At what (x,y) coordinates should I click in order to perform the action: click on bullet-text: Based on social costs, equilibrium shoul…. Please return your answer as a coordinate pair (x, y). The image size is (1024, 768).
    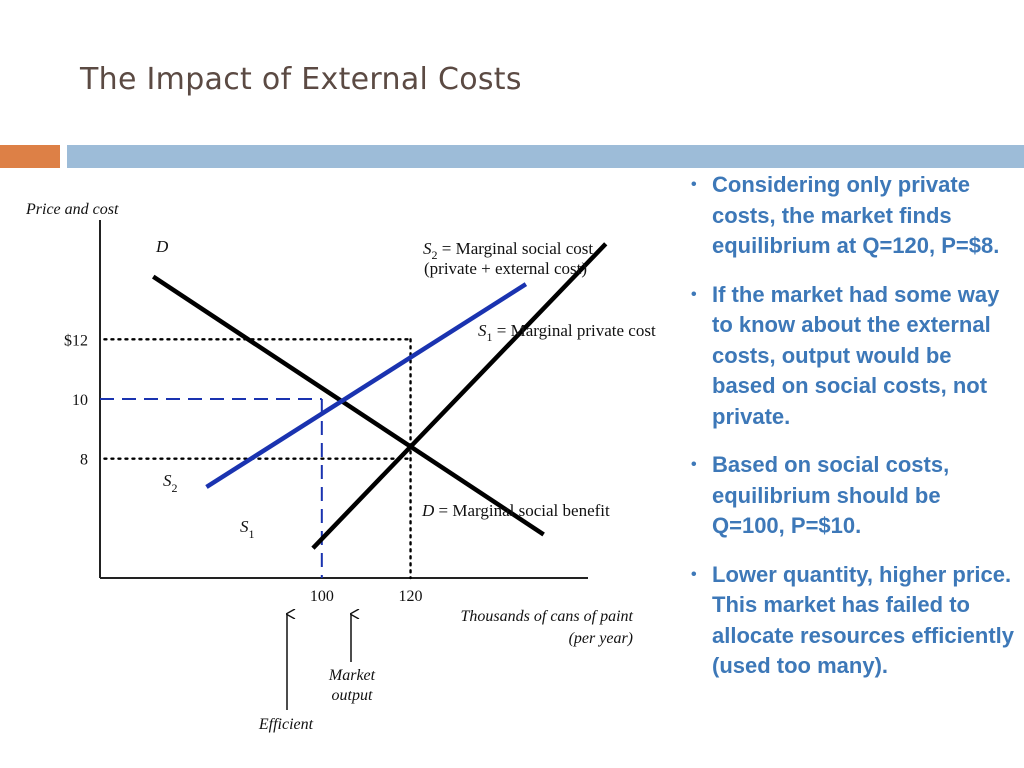
    Looking at the image, I should click on (831, 495).